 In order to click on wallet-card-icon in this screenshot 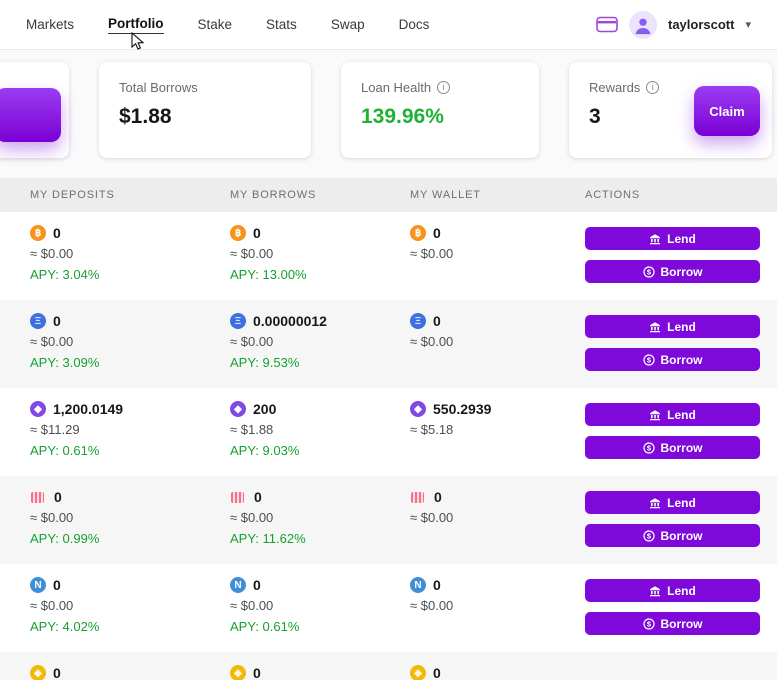, I will do `click(607, 24)`.